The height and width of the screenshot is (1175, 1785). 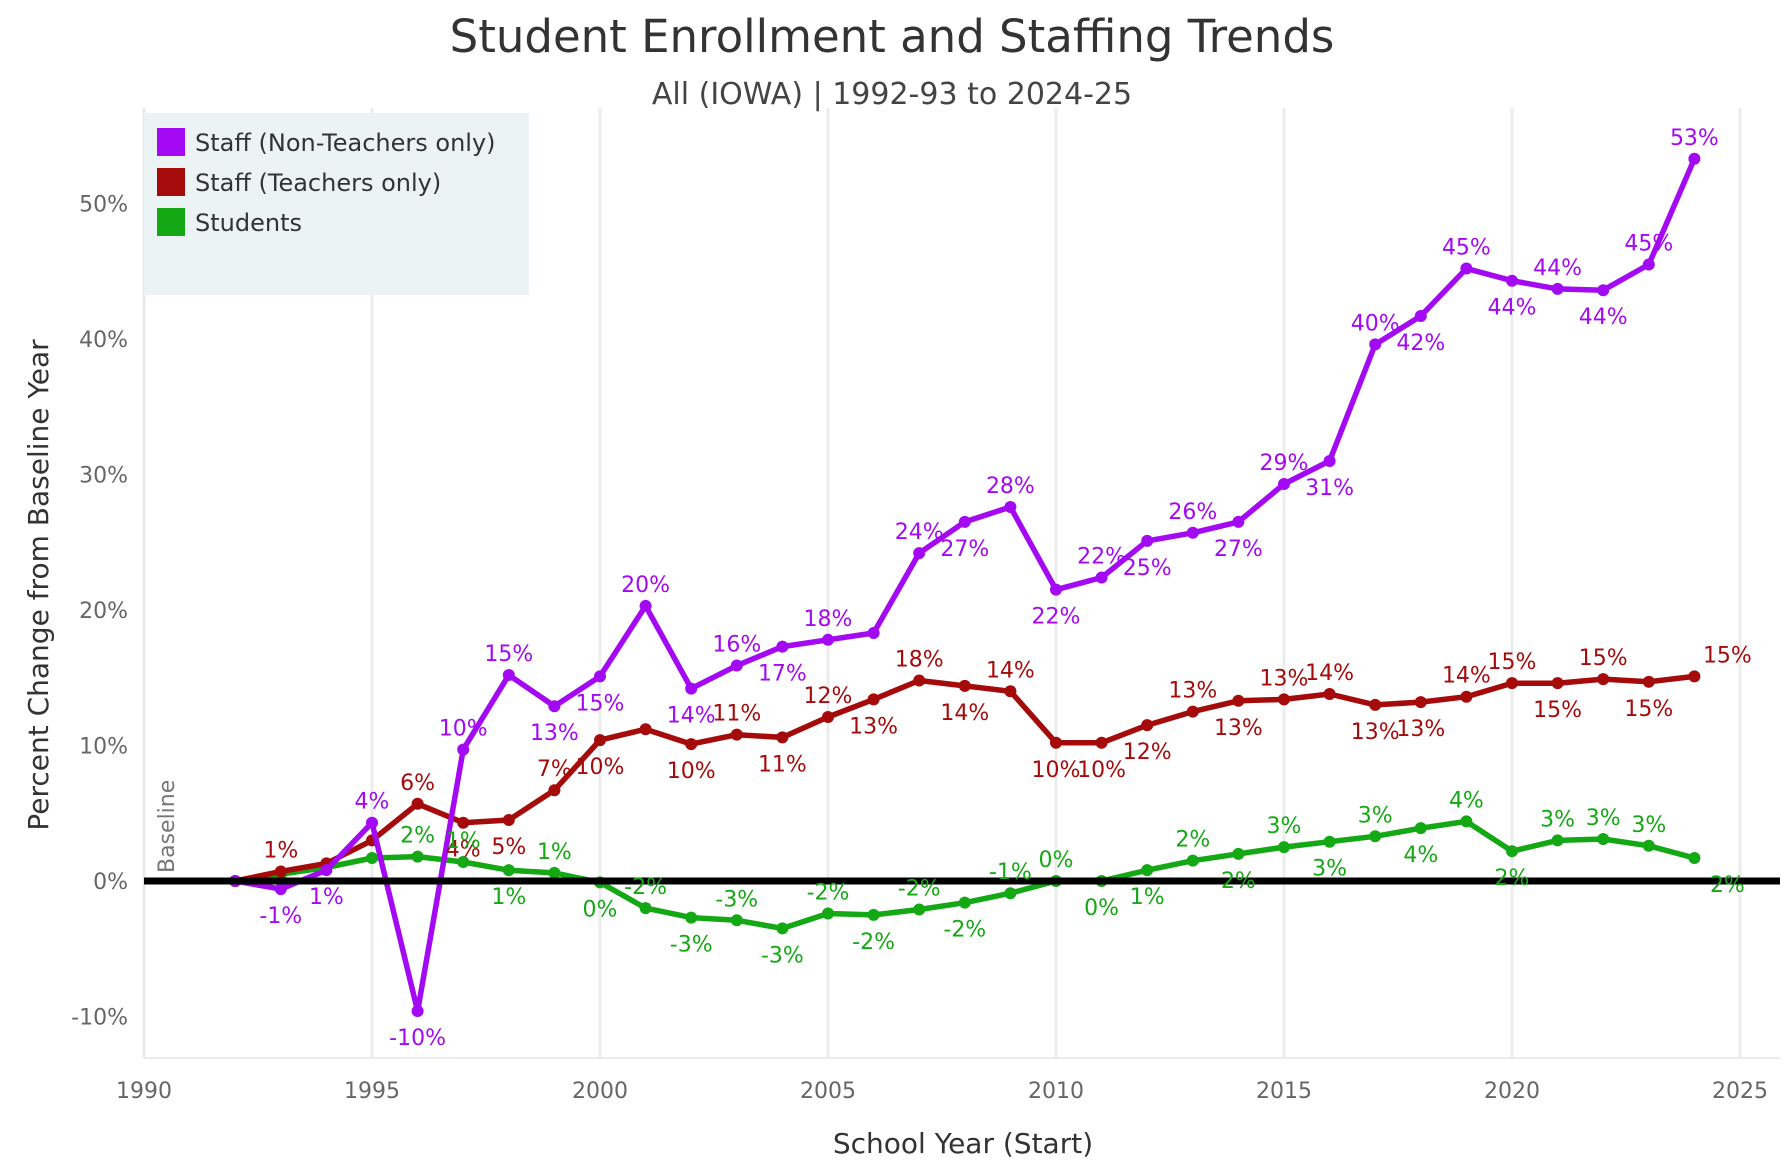 What do you see at coordinates (1010, 872) in the screenshot?
I see `data-label: -1%` at bounding box center [1010, 872].